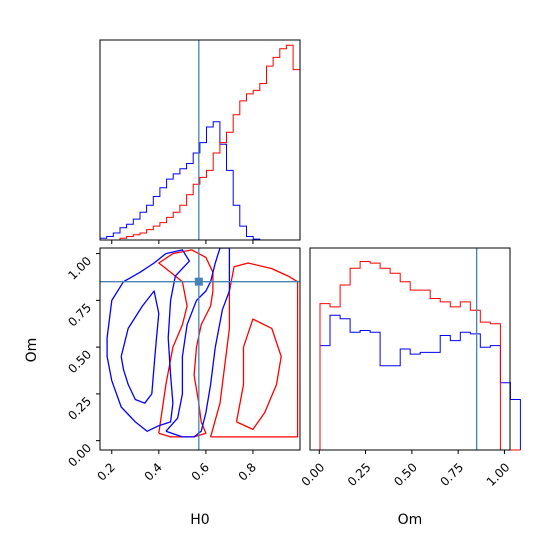  I want to click on om-left-tick-label-2: 0.50, so click(79, 361).